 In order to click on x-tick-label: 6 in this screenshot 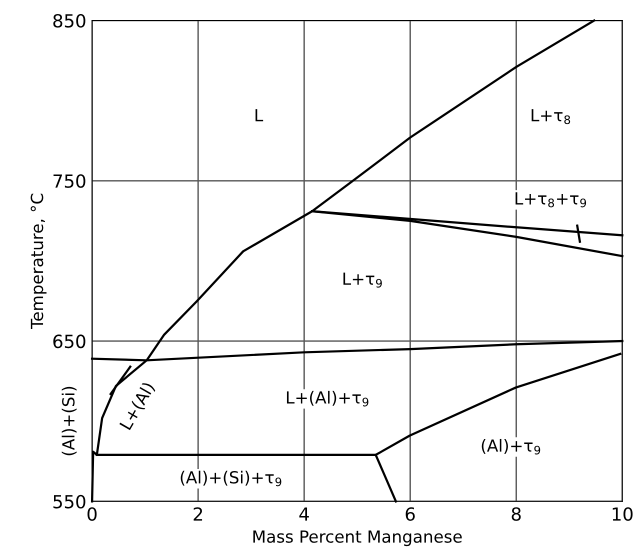, I will do `click(410, 514)`.